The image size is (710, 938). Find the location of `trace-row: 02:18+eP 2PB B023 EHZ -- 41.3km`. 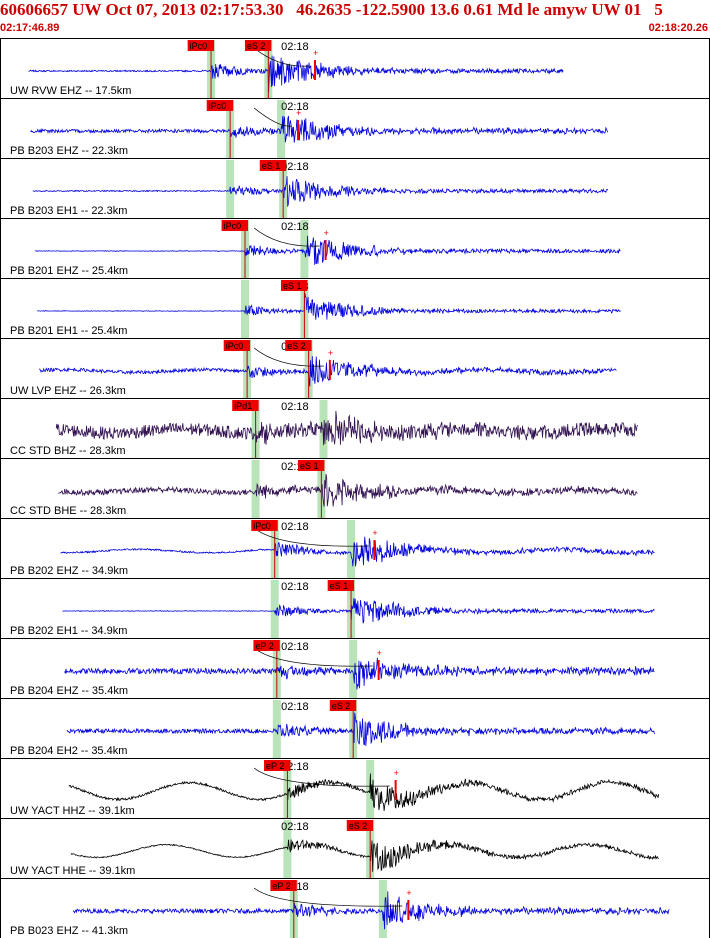

trace-row: 02:18+eP 2PB B023 EHZ -- 41.3km is located at coordinates (355, 908).